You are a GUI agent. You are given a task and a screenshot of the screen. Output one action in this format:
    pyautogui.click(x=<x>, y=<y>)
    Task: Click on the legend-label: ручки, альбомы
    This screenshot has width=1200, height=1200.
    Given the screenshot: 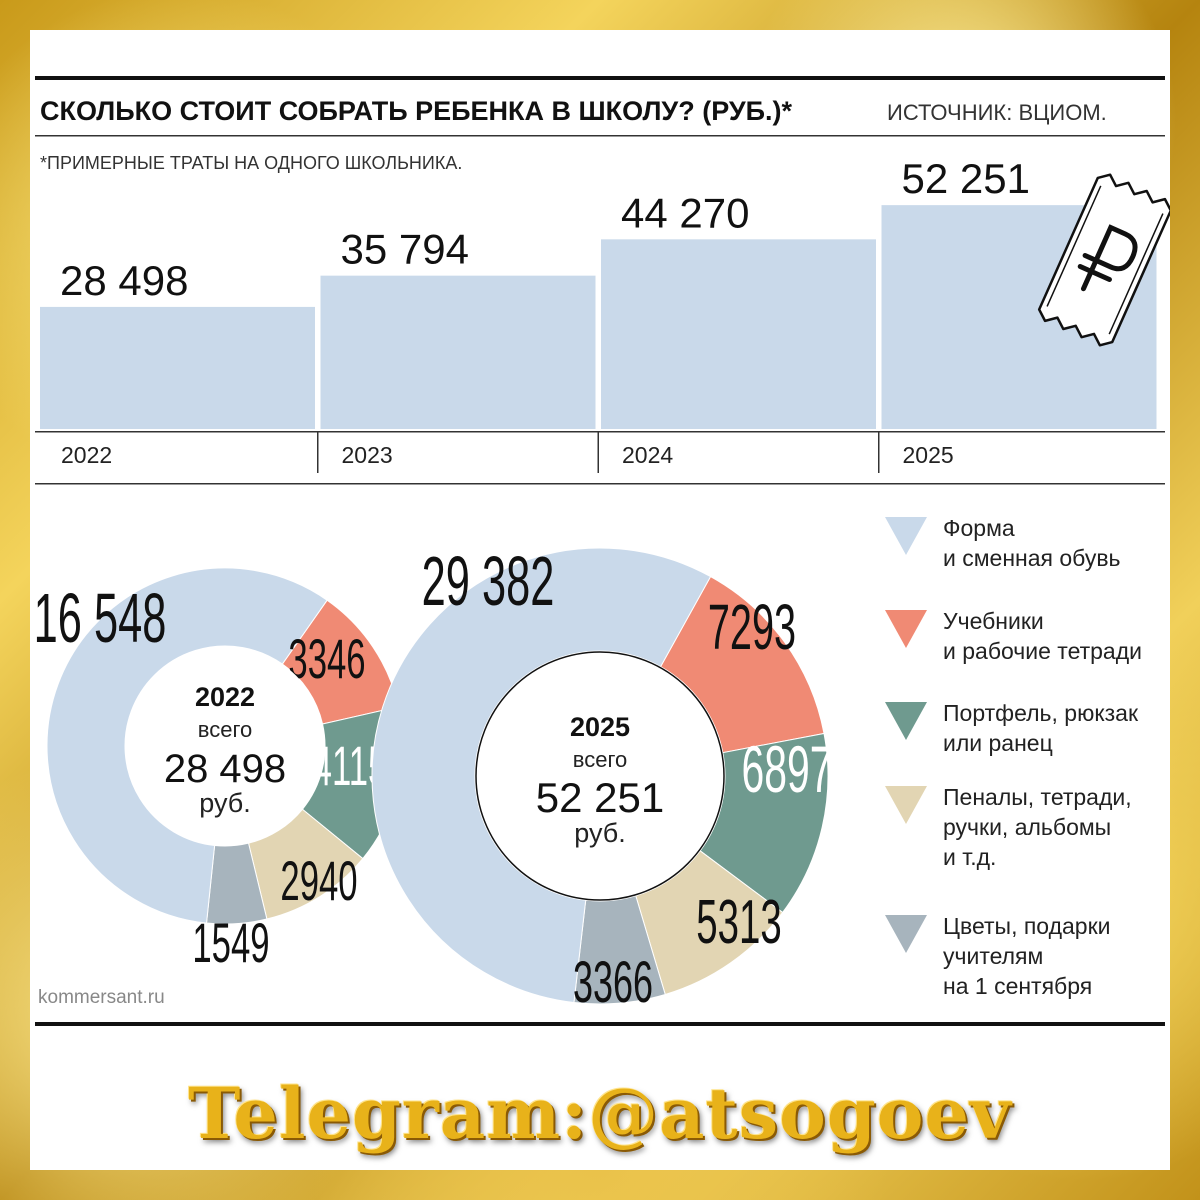 What is the action you would take?
    pyautogui.click(x=1027, y=827)
    